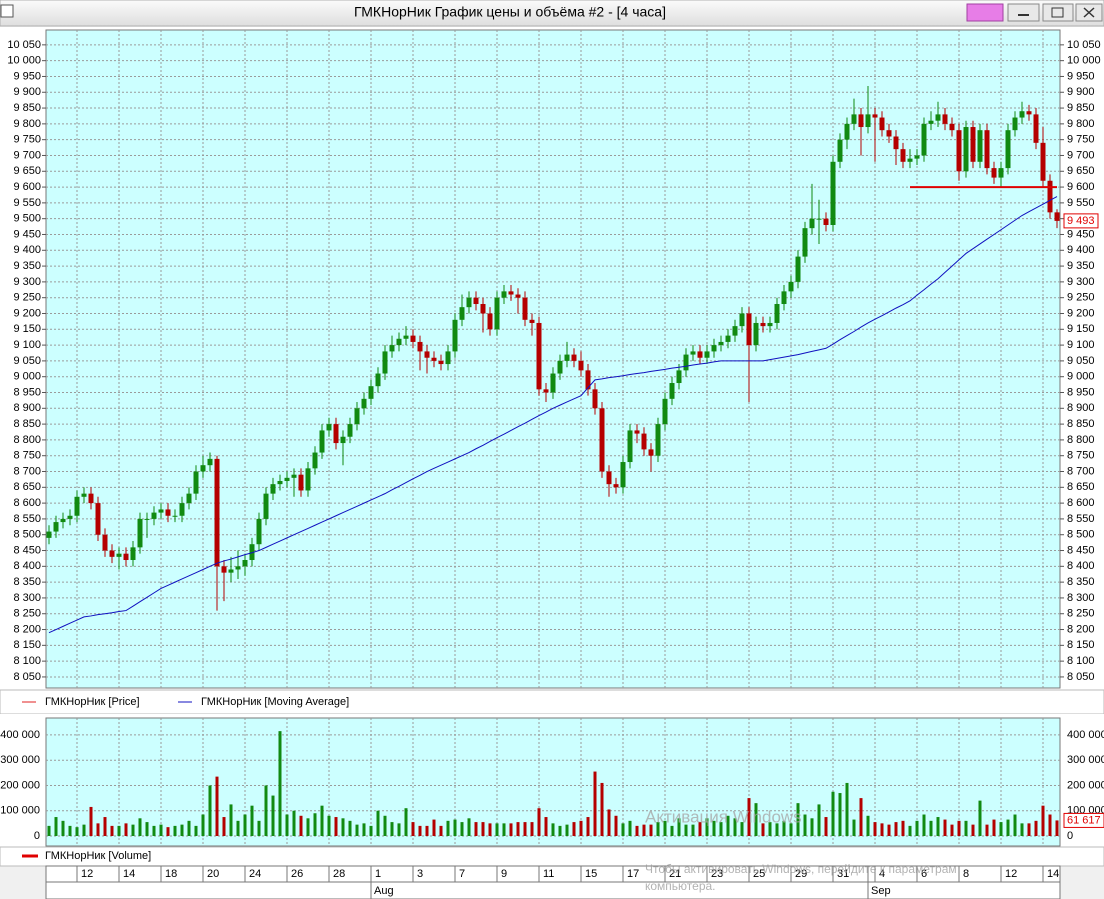 Image resolution: width=1104 pixels, height=899 pixels. I want to click on pin-button, so click(985, 12).